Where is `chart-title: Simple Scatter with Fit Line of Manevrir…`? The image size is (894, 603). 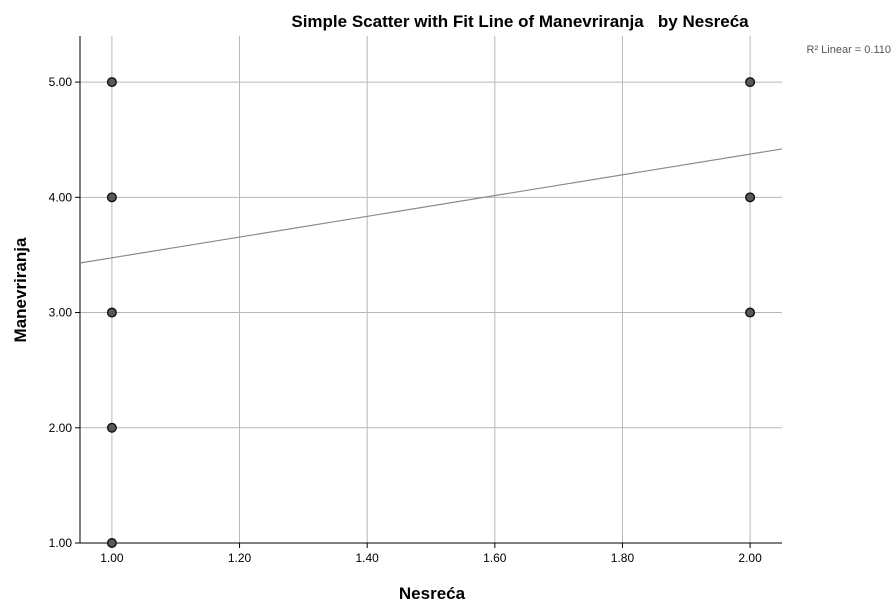
chart-title: Simple Scatter with Fit Line of Manevrir… is located at coordinates (520, 21).